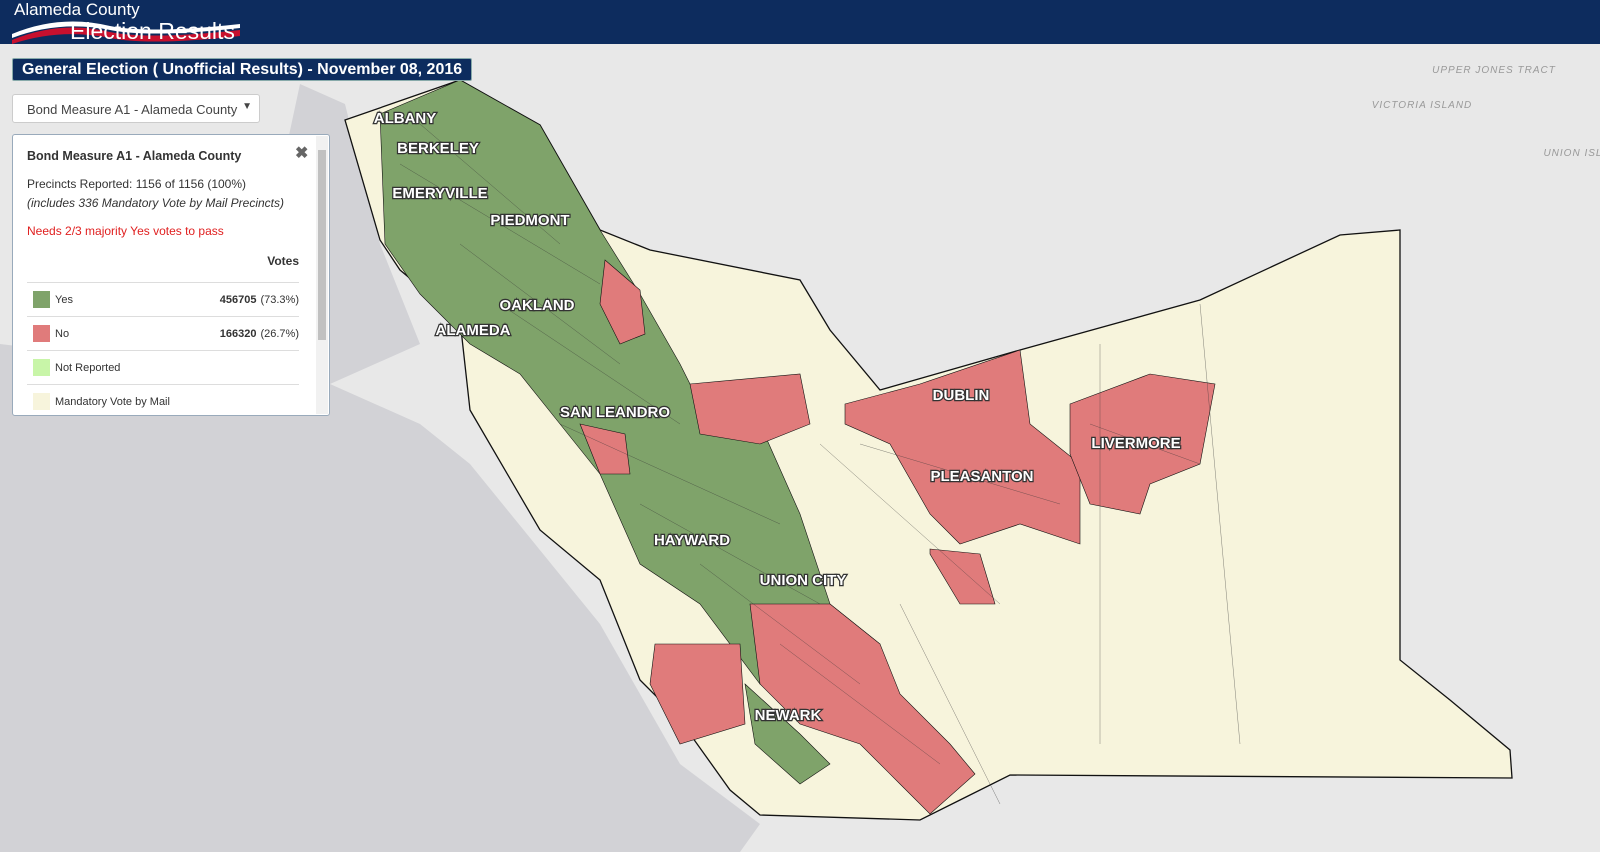  Describe the element at coordinates (692, 540) in the screenshot. I see `city-label: HAYWARD` at that location.